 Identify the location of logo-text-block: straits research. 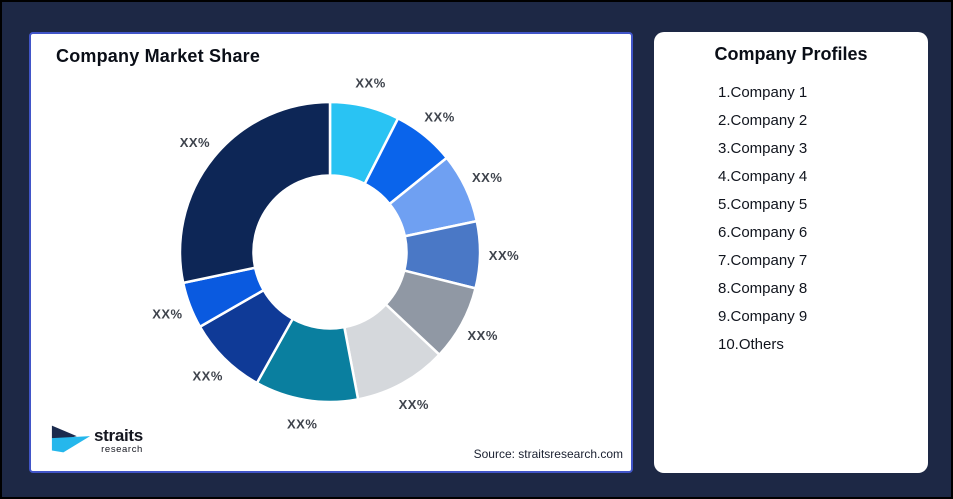
(118, 441).